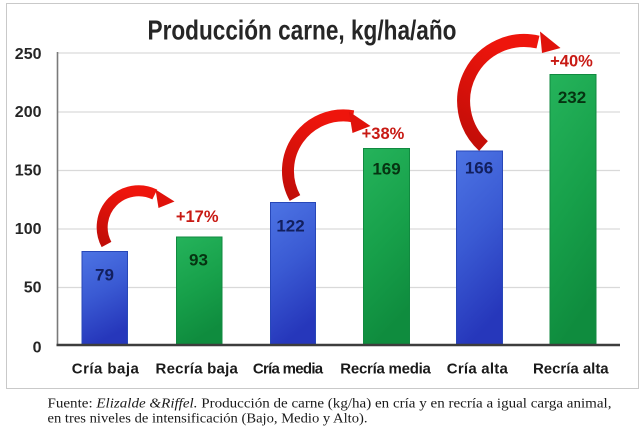 The height and width of the screenshot is (435, 640). What do you see at coordinates (37, 348) in the screenshot?
I see `svg-text: 0` at bounding box center [37, 348].